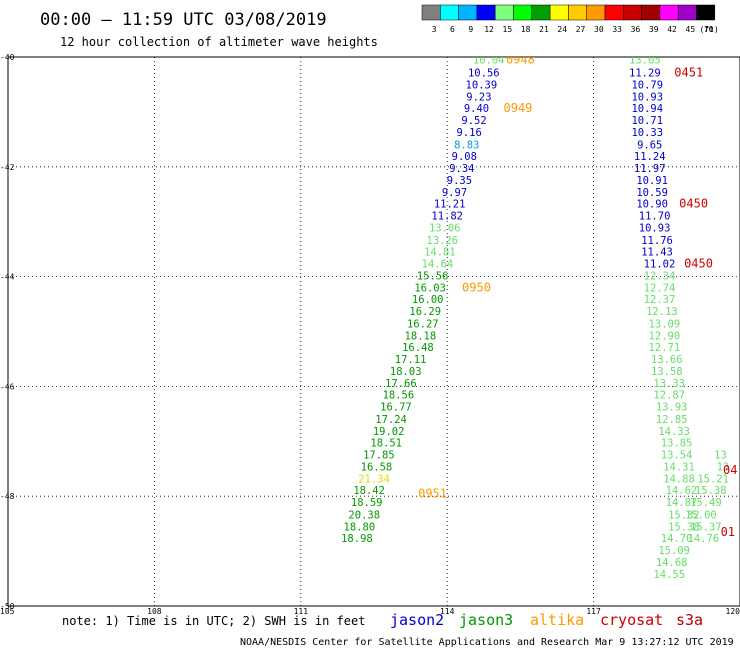  What do you see at coordinates (478, 98) in the screenshot?
I see `wave-height-label: 9.23` at bounding box center [478, 98].